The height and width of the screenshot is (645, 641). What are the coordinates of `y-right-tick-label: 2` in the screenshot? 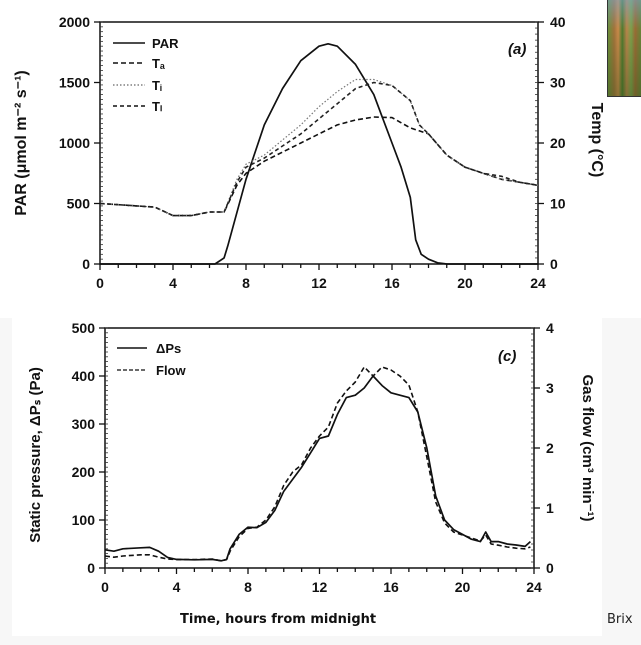 It's located at (550, 448).